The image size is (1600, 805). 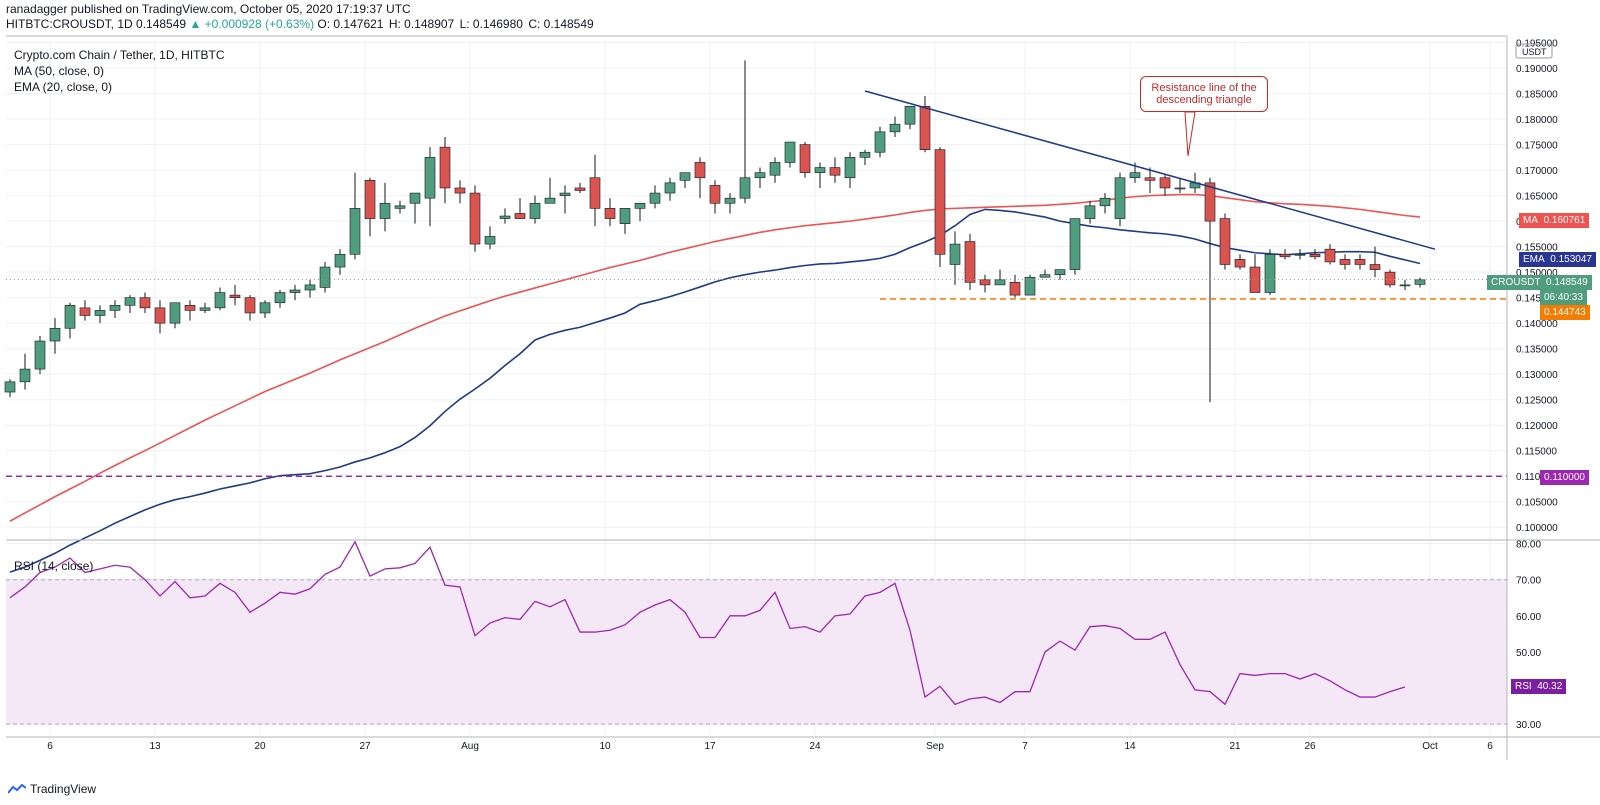 I want to click on high-value: H: 0.148907, so click(x=421, y=24).